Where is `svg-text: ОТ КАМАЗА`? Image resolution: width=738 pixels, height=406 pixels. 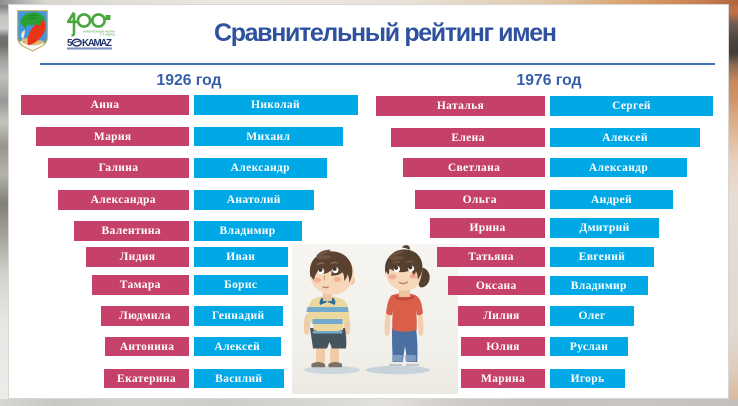
svg-text: ОТ КАМАЗА is located at coordinates (107, 35).